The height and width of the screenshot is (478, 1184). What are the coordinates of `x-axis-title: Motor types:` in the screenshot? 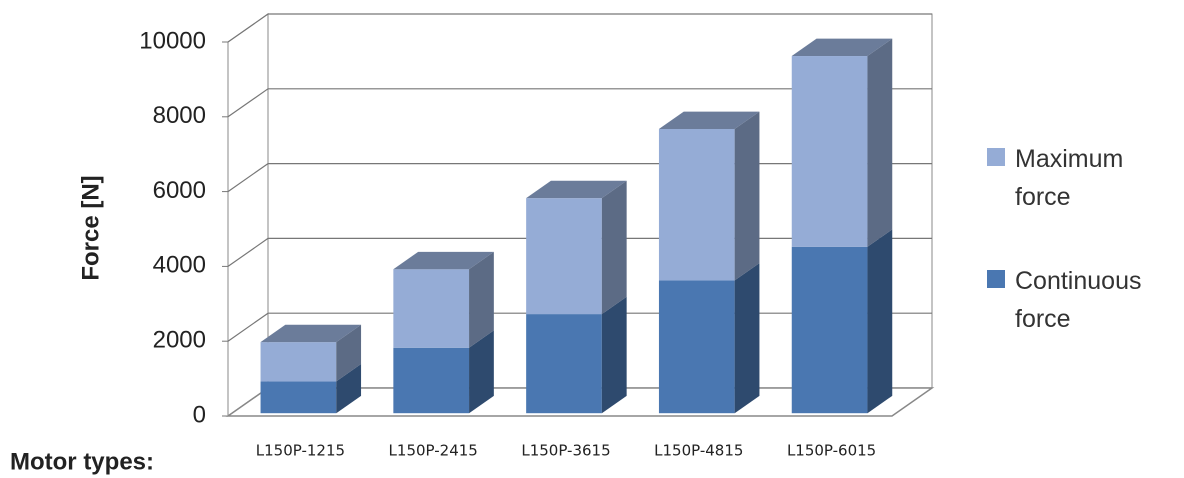 It's located at (82, 461).